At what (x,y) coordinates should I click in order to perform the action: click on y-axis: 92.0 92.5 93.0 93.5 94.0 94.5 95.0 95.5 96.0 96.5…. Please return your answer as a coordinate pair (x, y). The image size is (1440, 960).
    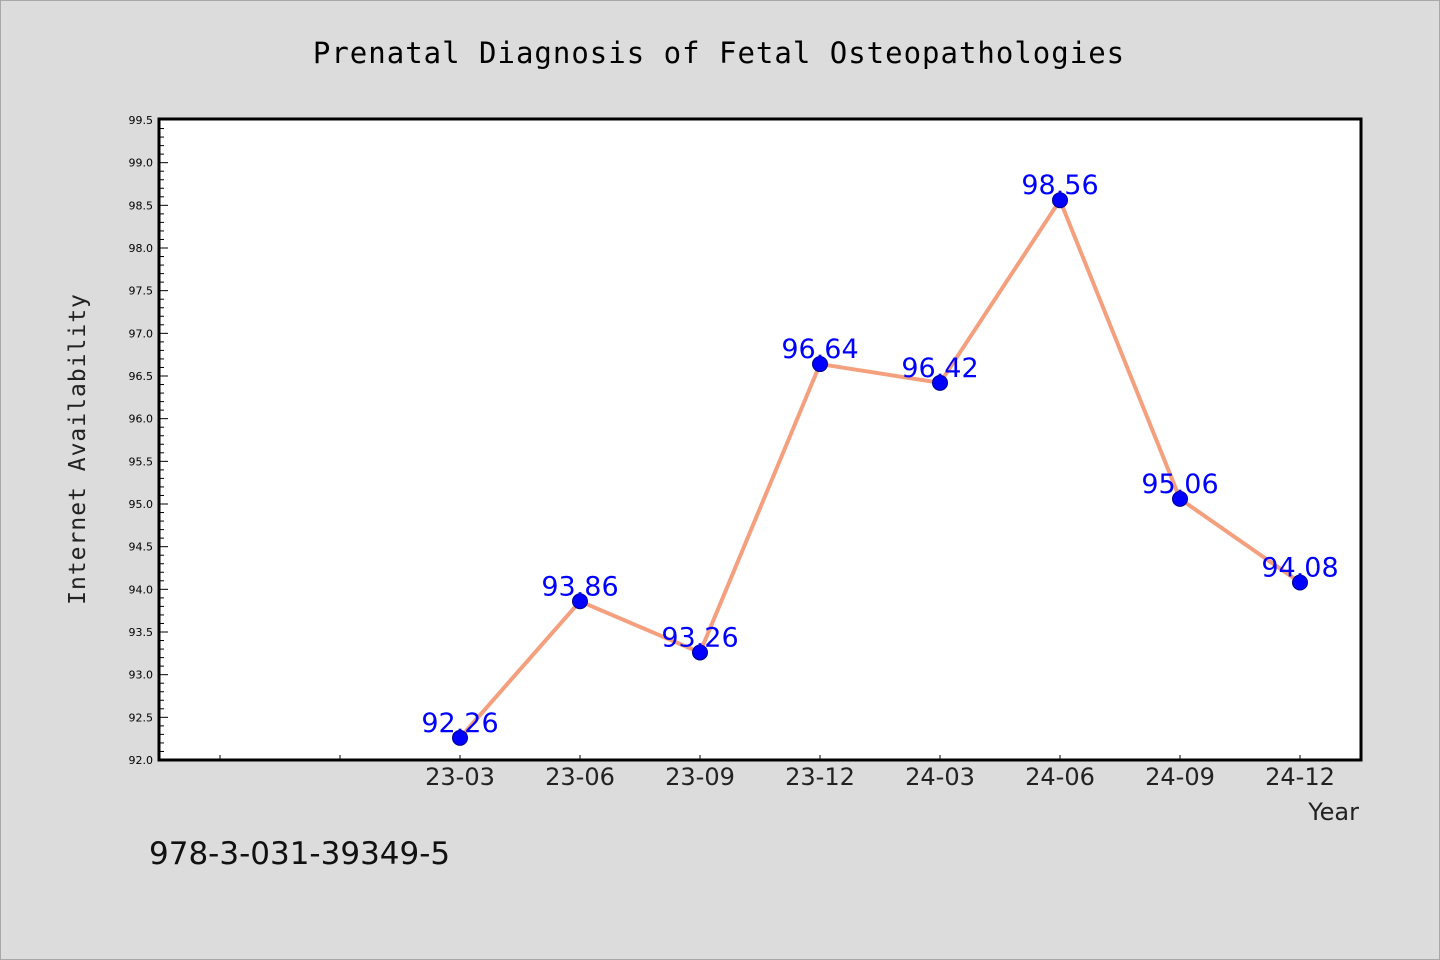
    Looking at the image, I should click on (148, 440).